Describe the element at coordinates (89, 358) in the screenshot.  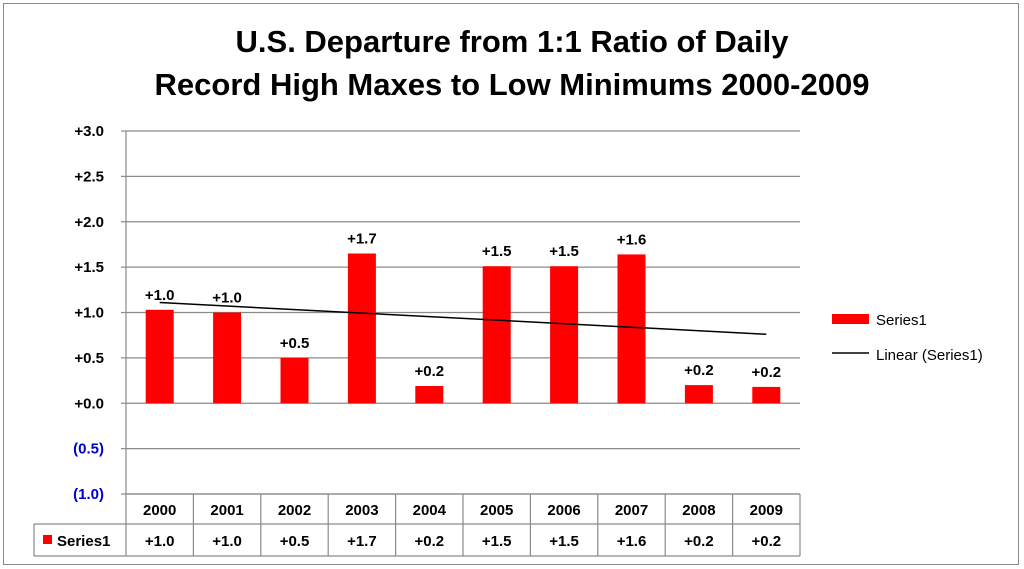
I see `y-tick-label: +0.5` at that location.